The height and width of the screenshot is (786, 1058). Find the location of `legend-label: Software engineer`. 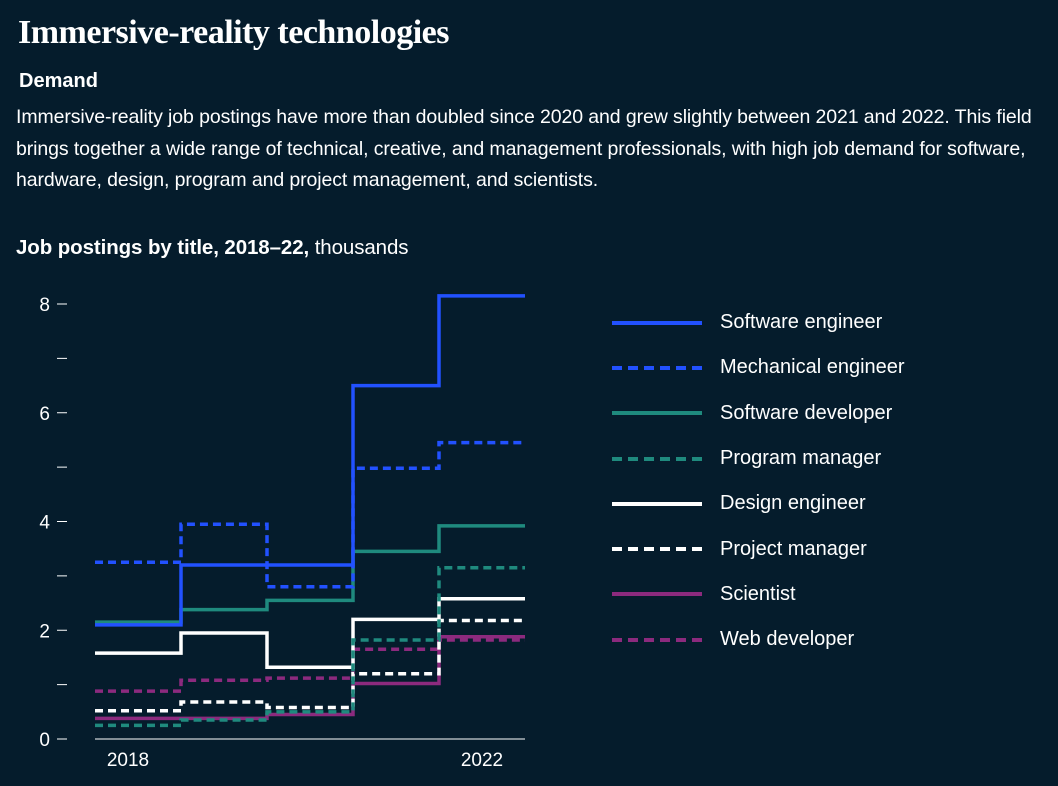

legend-label: Software engineer is located at coordinates (801, 322).